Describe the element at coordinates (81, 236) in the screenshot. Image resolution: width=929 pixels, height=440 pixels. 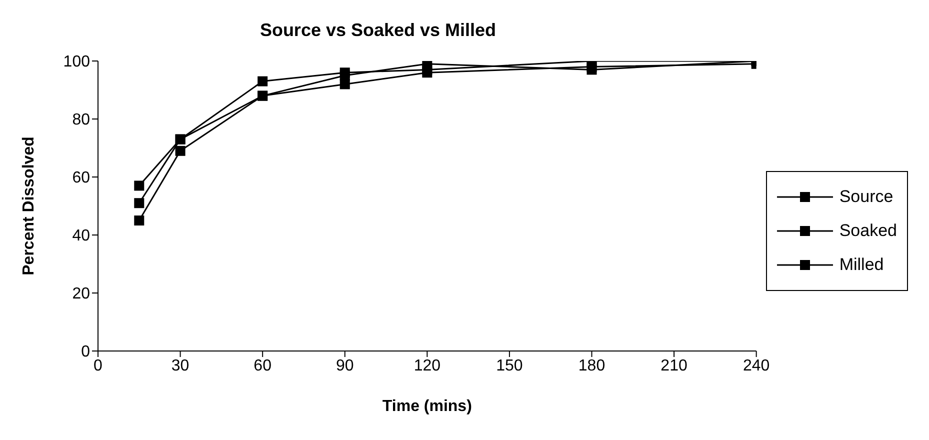
I see `y-tick-label: 40` at that location.